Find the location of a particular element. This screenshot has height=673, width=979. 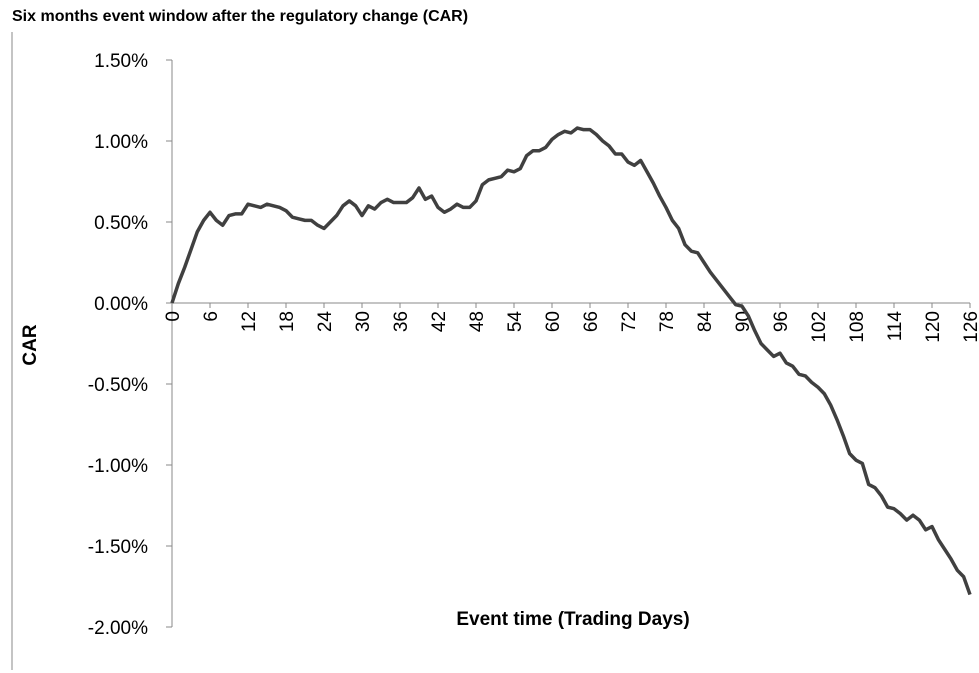

x-tick-label: 84 is located at coordinates (705, 322).